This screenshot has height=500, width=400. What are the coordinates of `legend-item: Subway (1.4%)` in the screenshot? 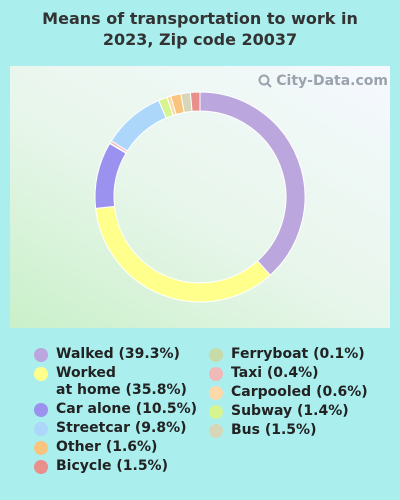 It's located at (301, 411).